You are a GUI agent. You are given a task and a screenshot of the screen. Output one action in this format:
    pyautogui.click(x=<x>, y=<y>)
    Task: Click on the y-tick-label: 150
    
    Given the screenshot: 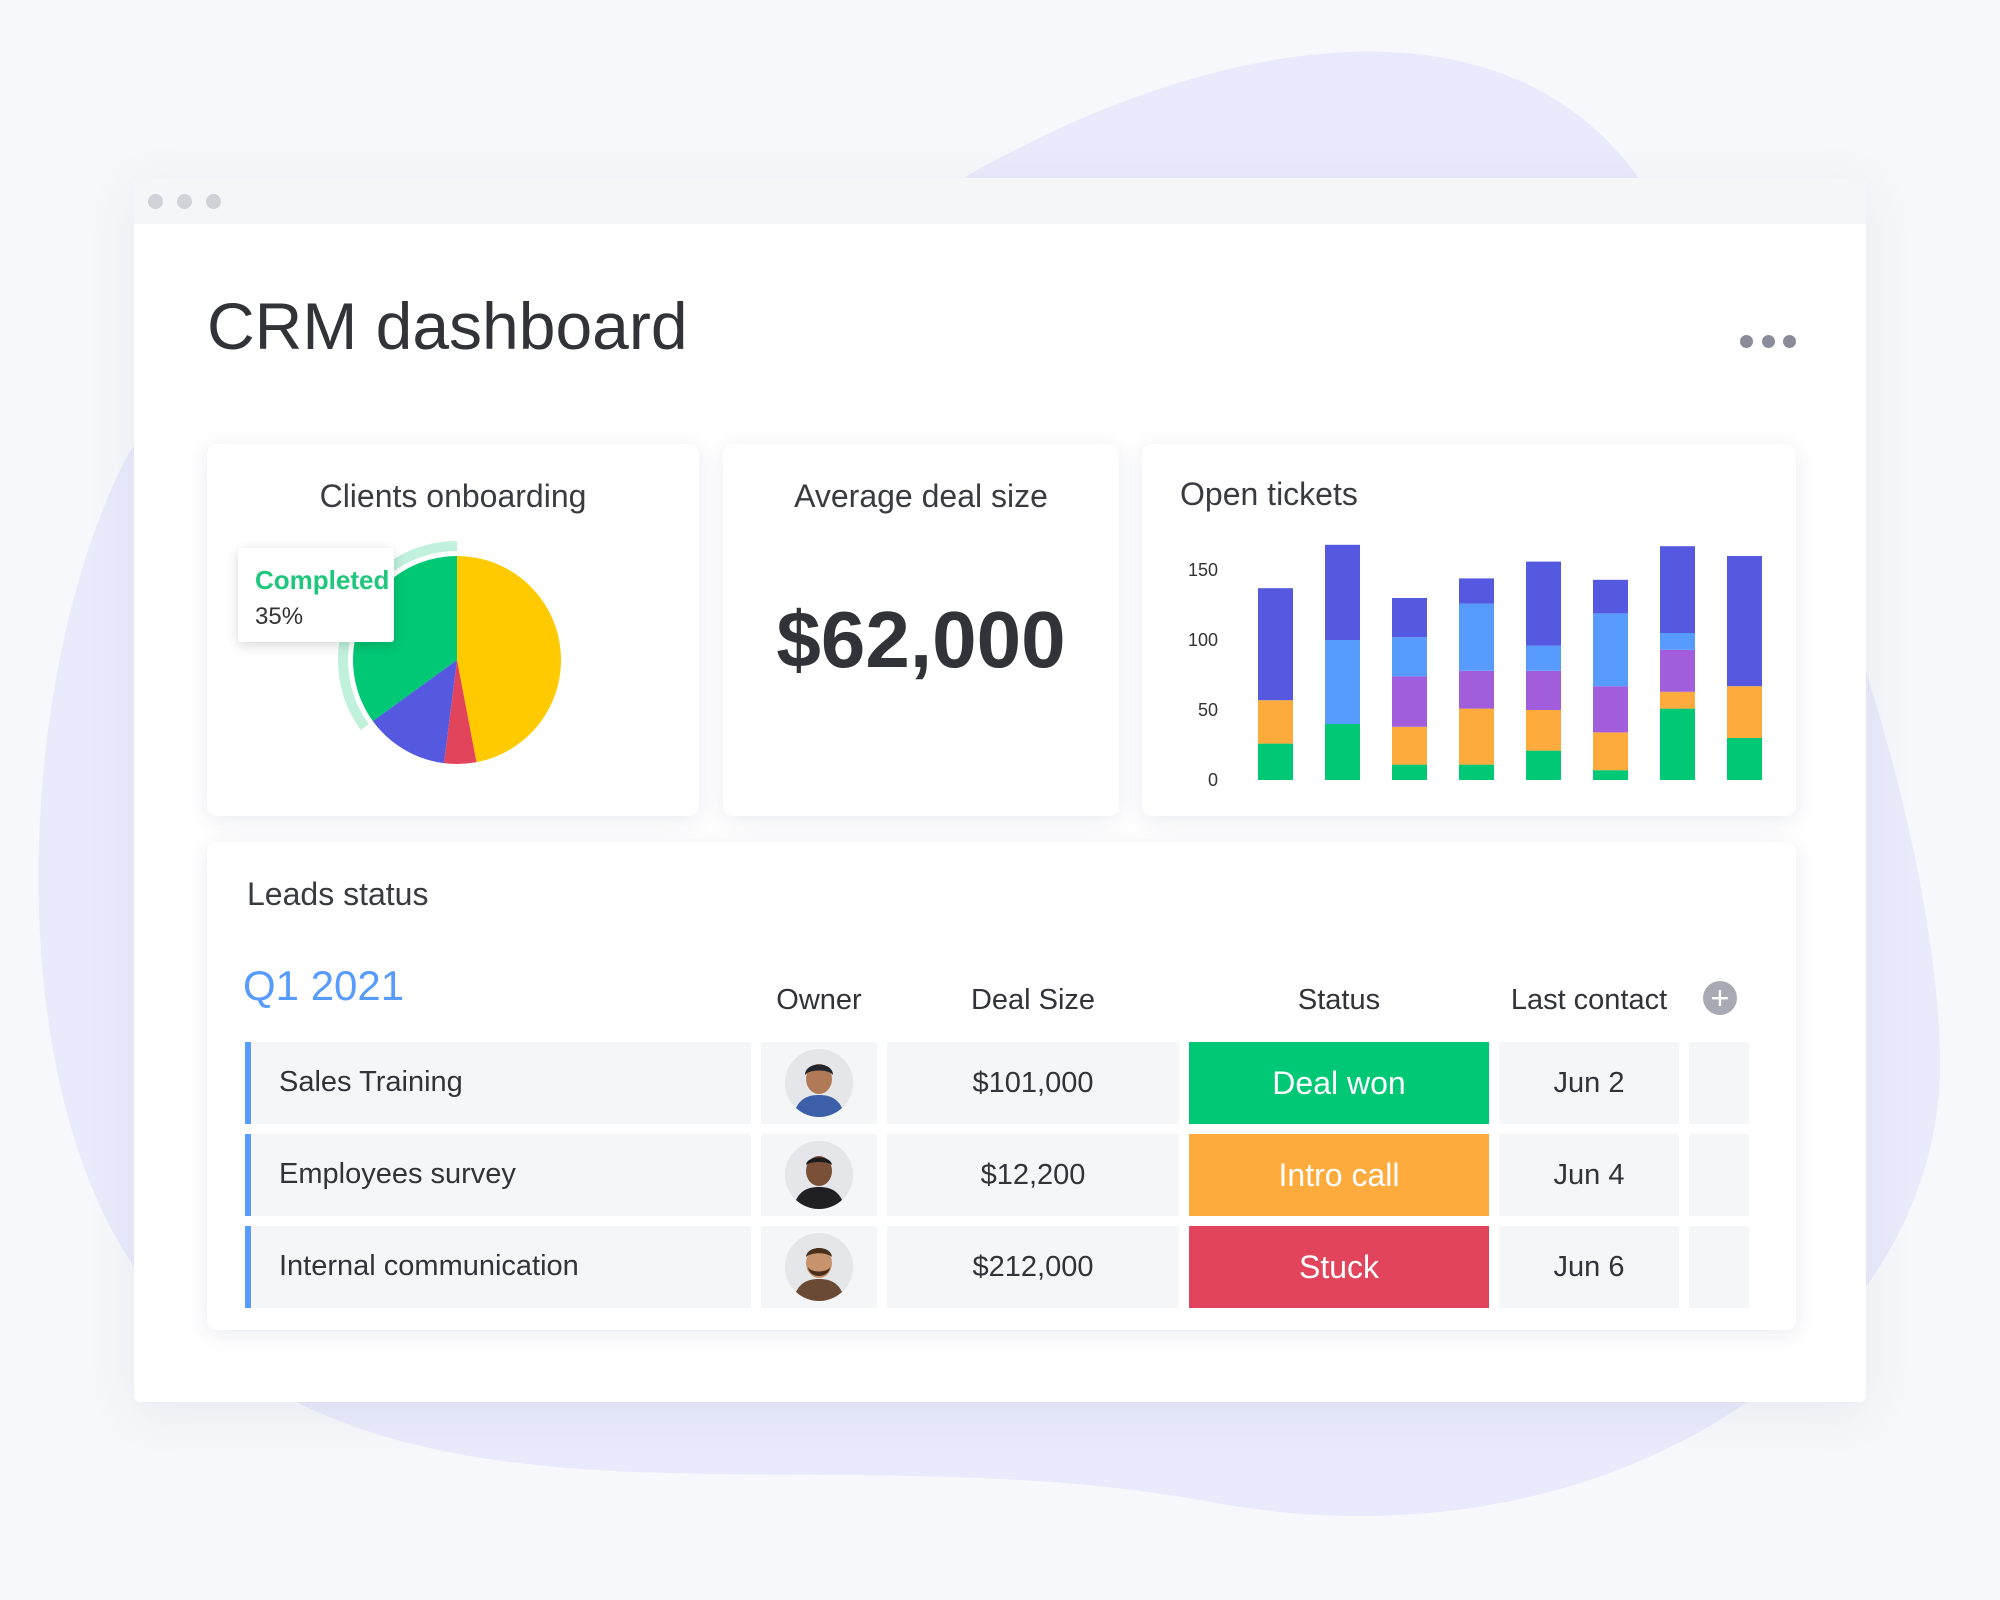 What is the action you would take?
    pyautogui.click(x=1203, y=570)
    